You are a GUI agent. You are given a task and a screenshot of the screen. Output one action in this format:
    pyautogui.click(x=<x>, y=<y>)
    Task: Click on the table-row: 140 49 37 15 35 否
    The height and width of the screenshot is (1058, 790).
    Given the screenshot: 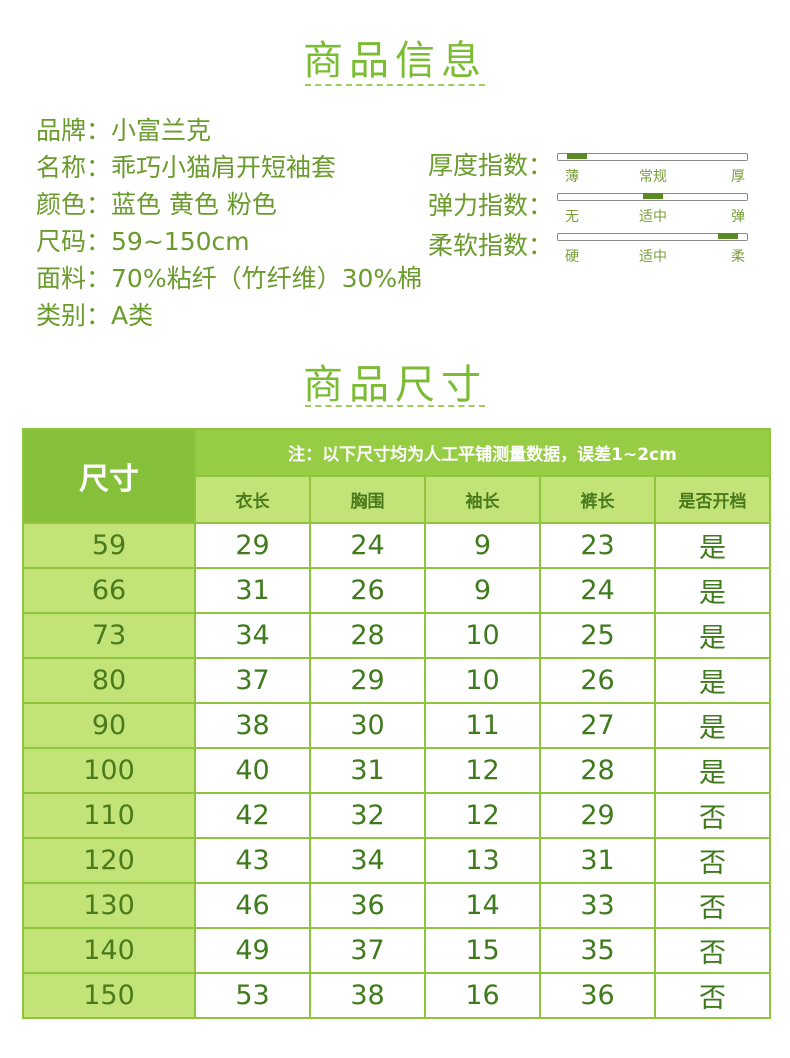 What is the action you would take?
    pyautogui.click(x=396, y=950)
    